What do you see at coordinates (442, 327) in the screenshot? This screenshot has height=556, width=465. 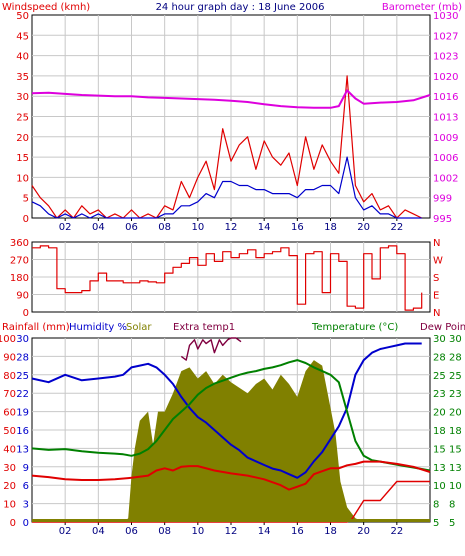 I see `legend-dew-point: Dew Point` at bounding box center [442, 327].